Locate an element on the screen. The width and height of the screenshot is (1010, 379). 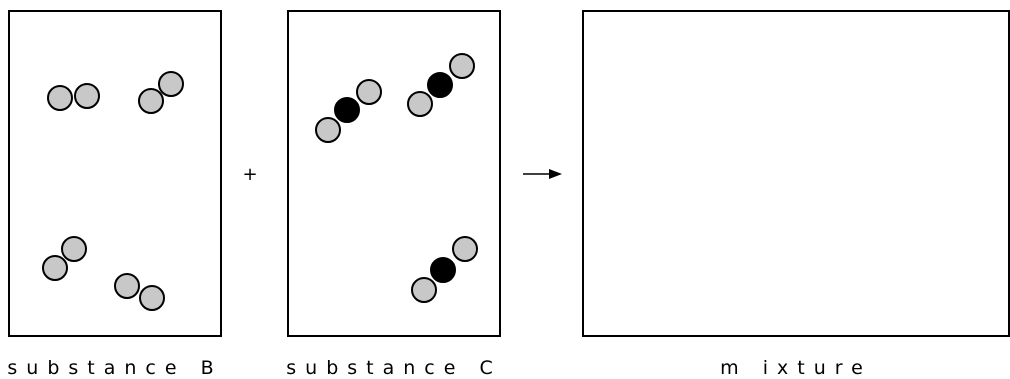
substance-c-molecules is located at coordinates (396, 178).